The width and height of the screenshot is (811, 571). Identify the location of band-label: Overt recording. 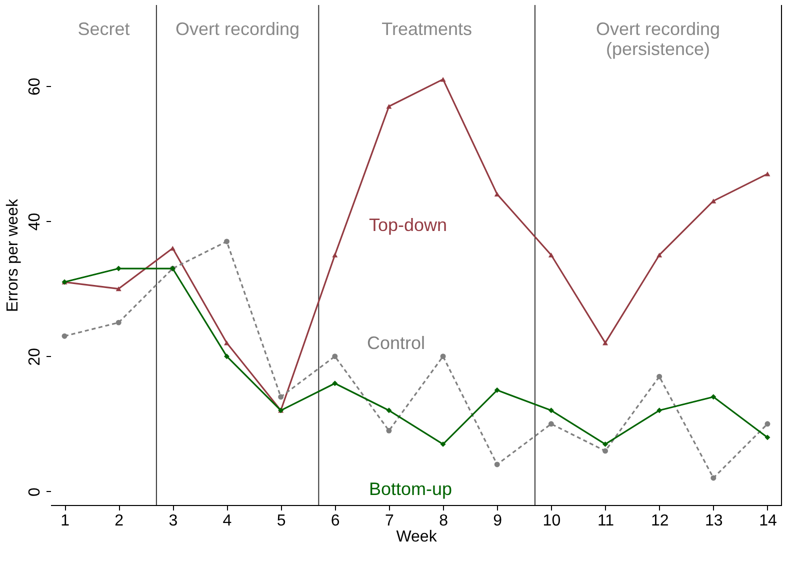
(238, 29).